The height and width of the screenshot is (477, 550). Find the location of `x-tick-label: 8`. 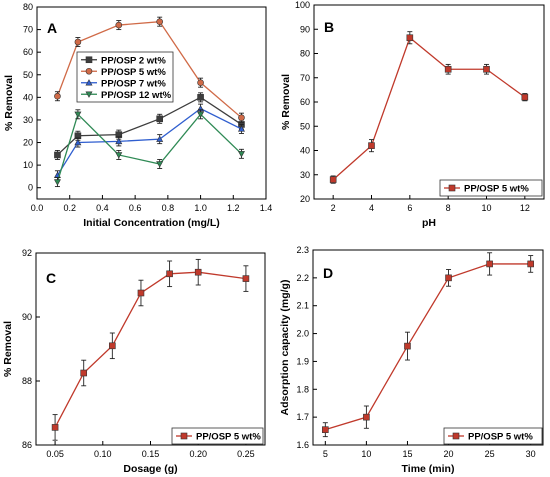

x-tick-label: 8 is located at coordinates (448, 208).